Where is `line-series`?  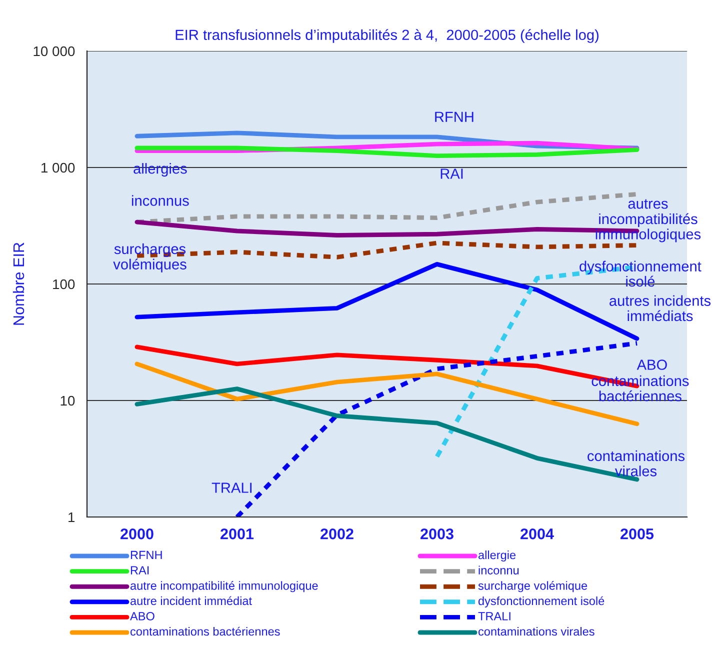 line-series is located at coordinates (387, 152).